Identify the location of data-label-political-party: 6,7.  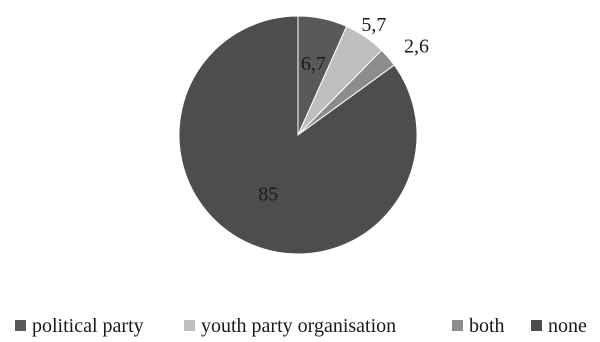
(313, 64).